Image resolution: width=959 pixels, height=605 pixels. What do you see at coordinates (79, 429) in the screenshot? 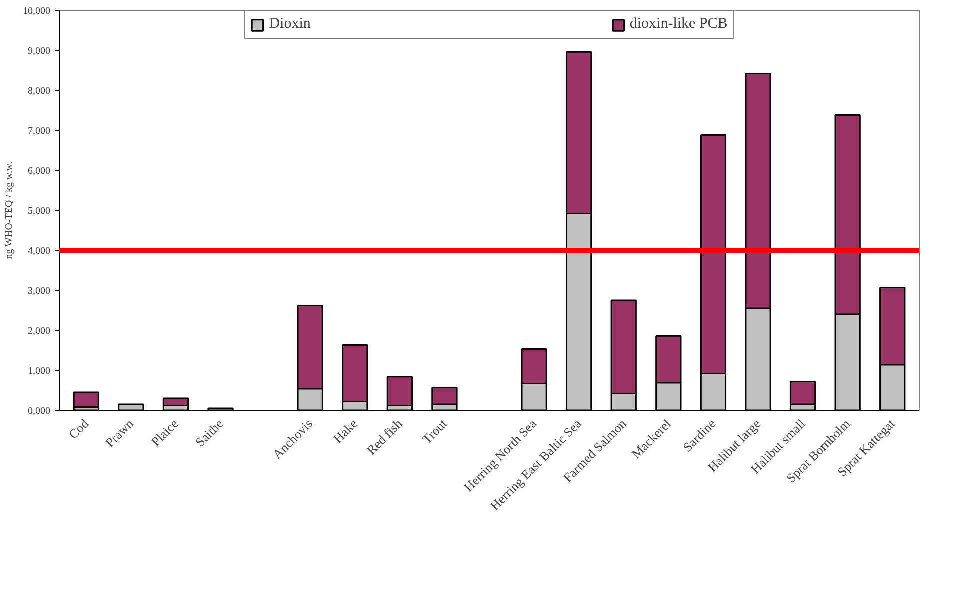
I see `x-tick-label: Cod` at bounding box center [79, 429].